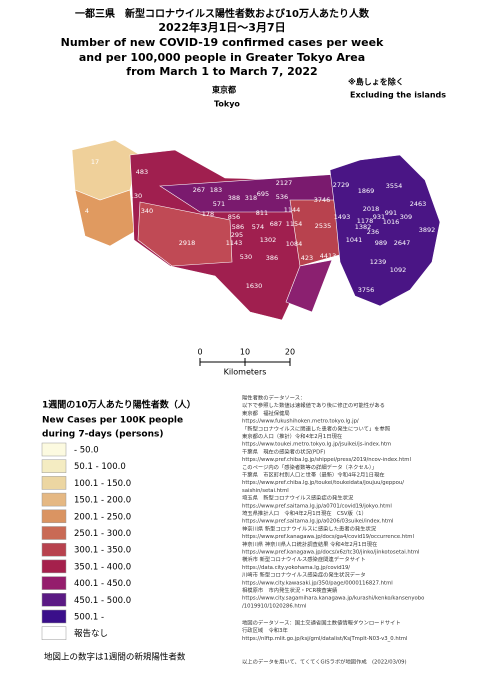 The image size is (481, 680). What do you see at coordinates (394, 186) in the screenshot?
I see `map-label: 3554` at bounding box center [394, 186].